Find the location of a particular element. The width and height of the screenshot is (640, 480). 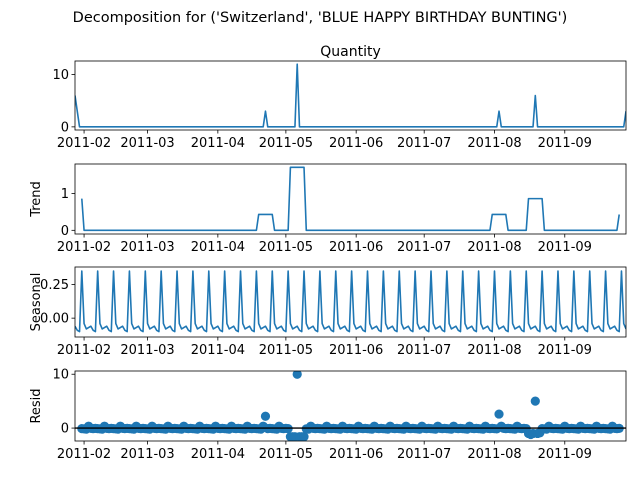

y-tick-label: 0.25 is located at coordinates (54, 285).